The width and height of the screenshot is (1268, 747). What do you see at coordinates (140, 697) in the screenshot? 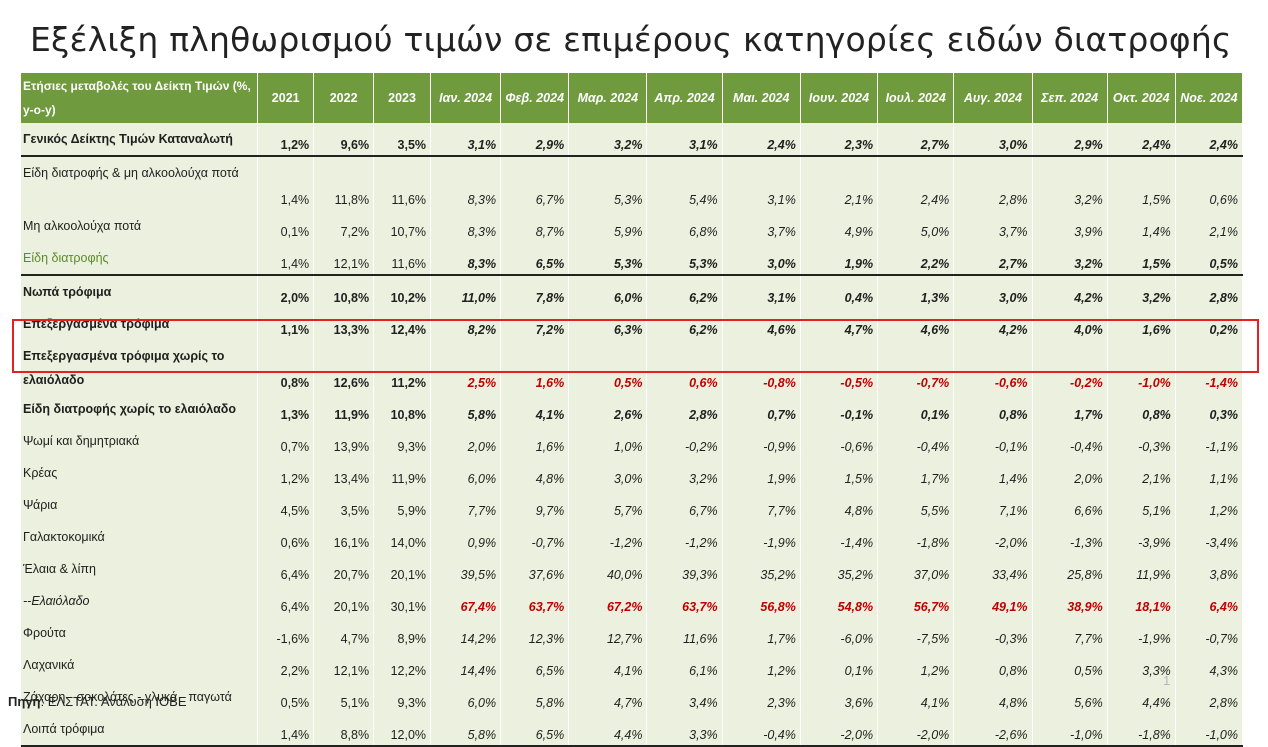
I see `row-label: Ζάχαρη - σοκολάτες - γλυκά - παγωτά` at bounding box center [140, 697].